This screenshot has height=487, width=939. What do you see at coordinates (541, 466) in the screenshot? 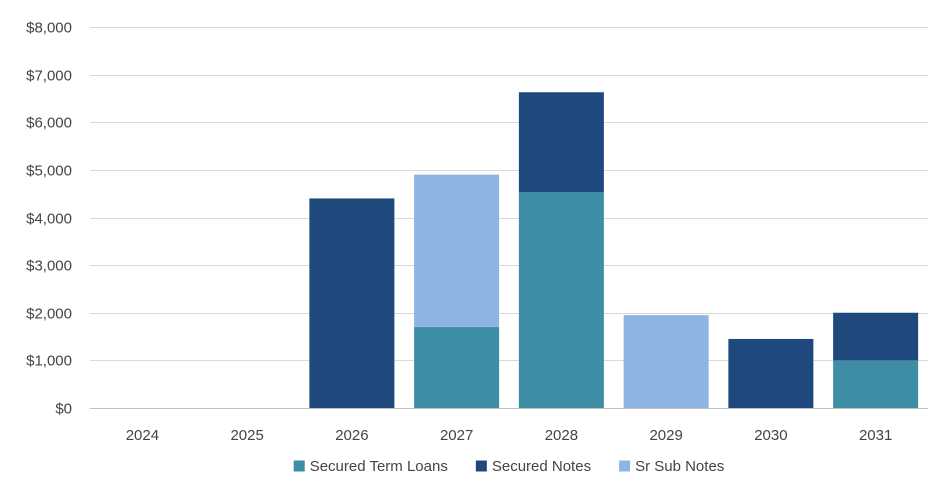
I see `legend-label: Secured Notes` at bounding box center [541, 466].